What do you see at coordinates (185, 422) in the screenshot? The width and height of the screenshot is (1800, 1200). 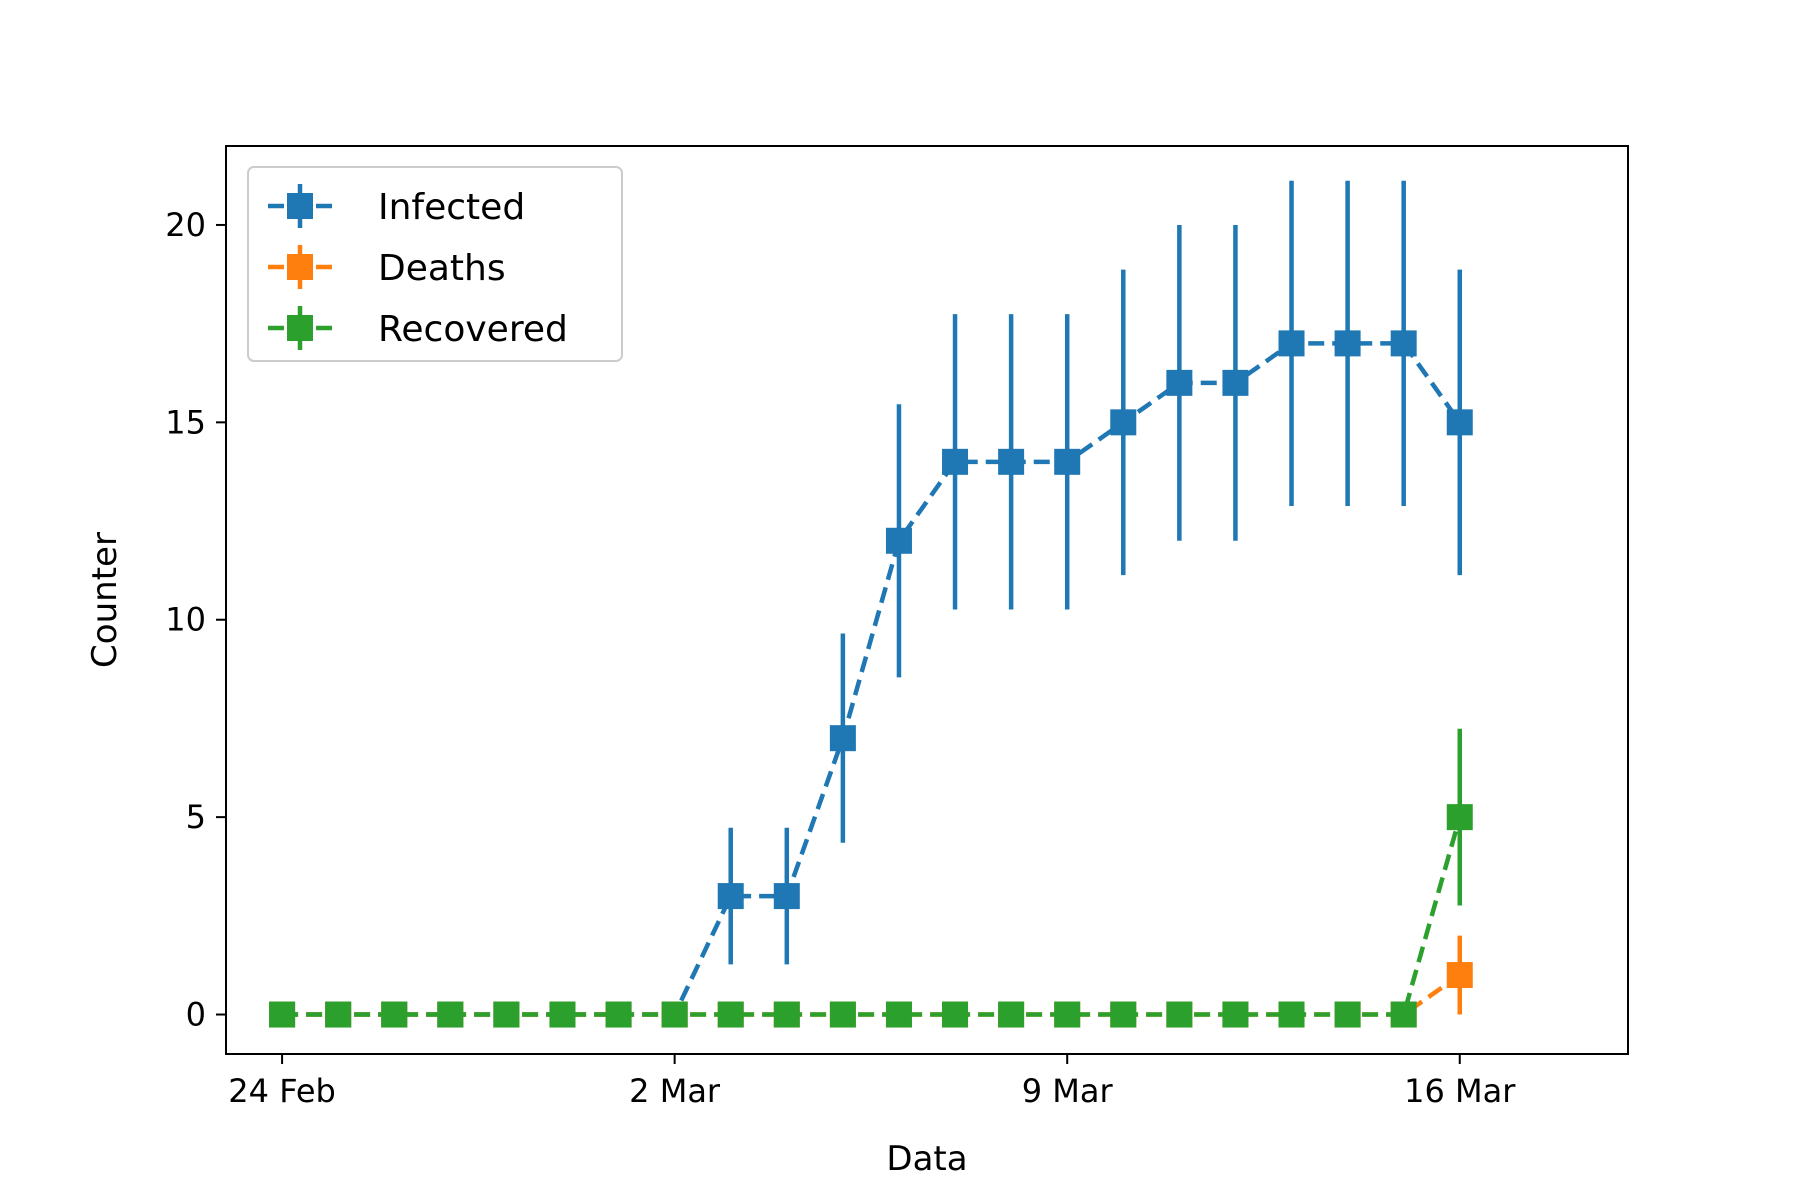 I see `y-tick-label: 15` at bounding box center [185, 422].